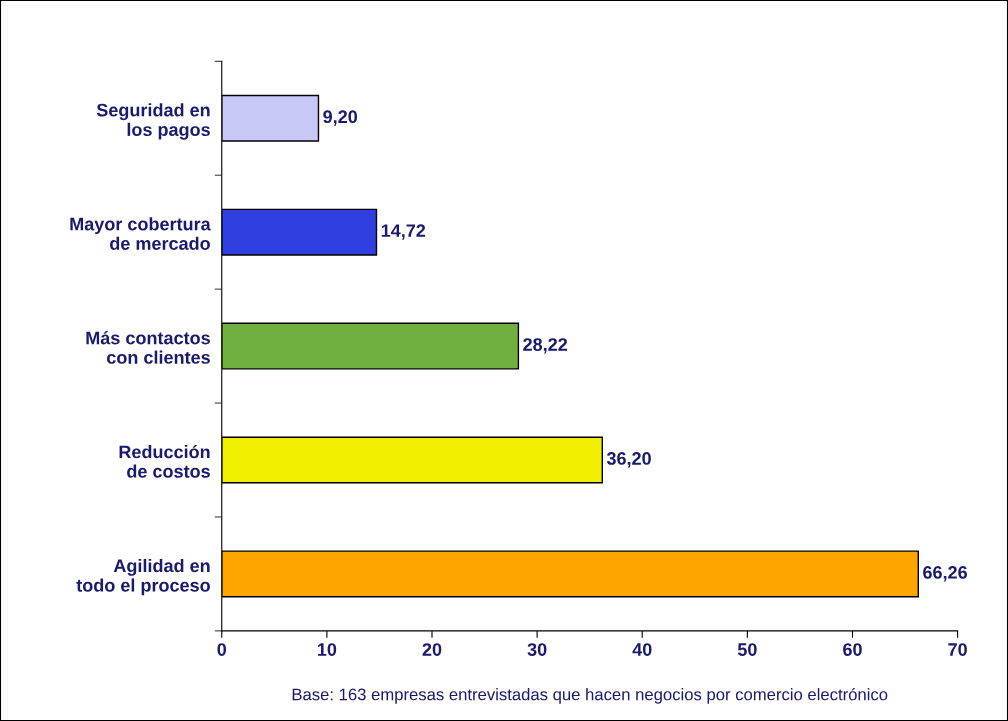 The image size is (1008, 721). I want to click on data-label: 14,72, so click(403, 232).